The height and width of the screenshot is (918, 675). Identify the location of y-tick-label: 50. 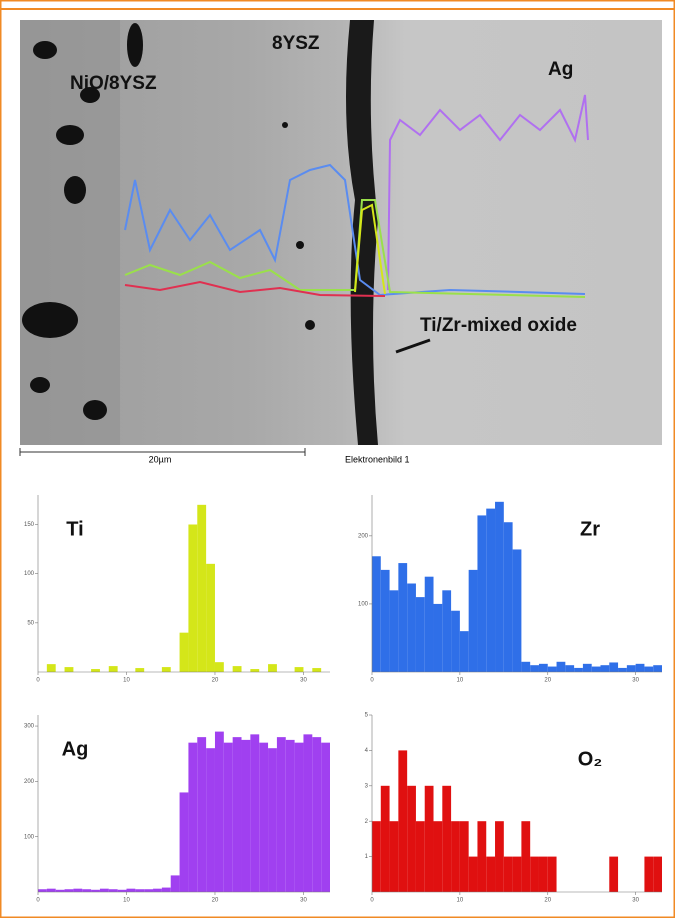
(30, 623).